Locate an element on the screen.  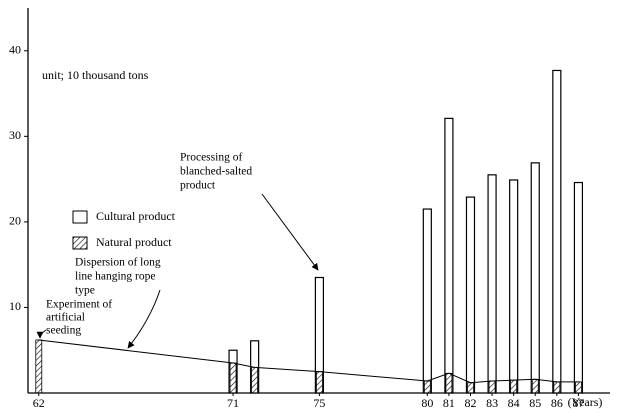
x-tick-label: 81 is located at coordinates (449, 403).